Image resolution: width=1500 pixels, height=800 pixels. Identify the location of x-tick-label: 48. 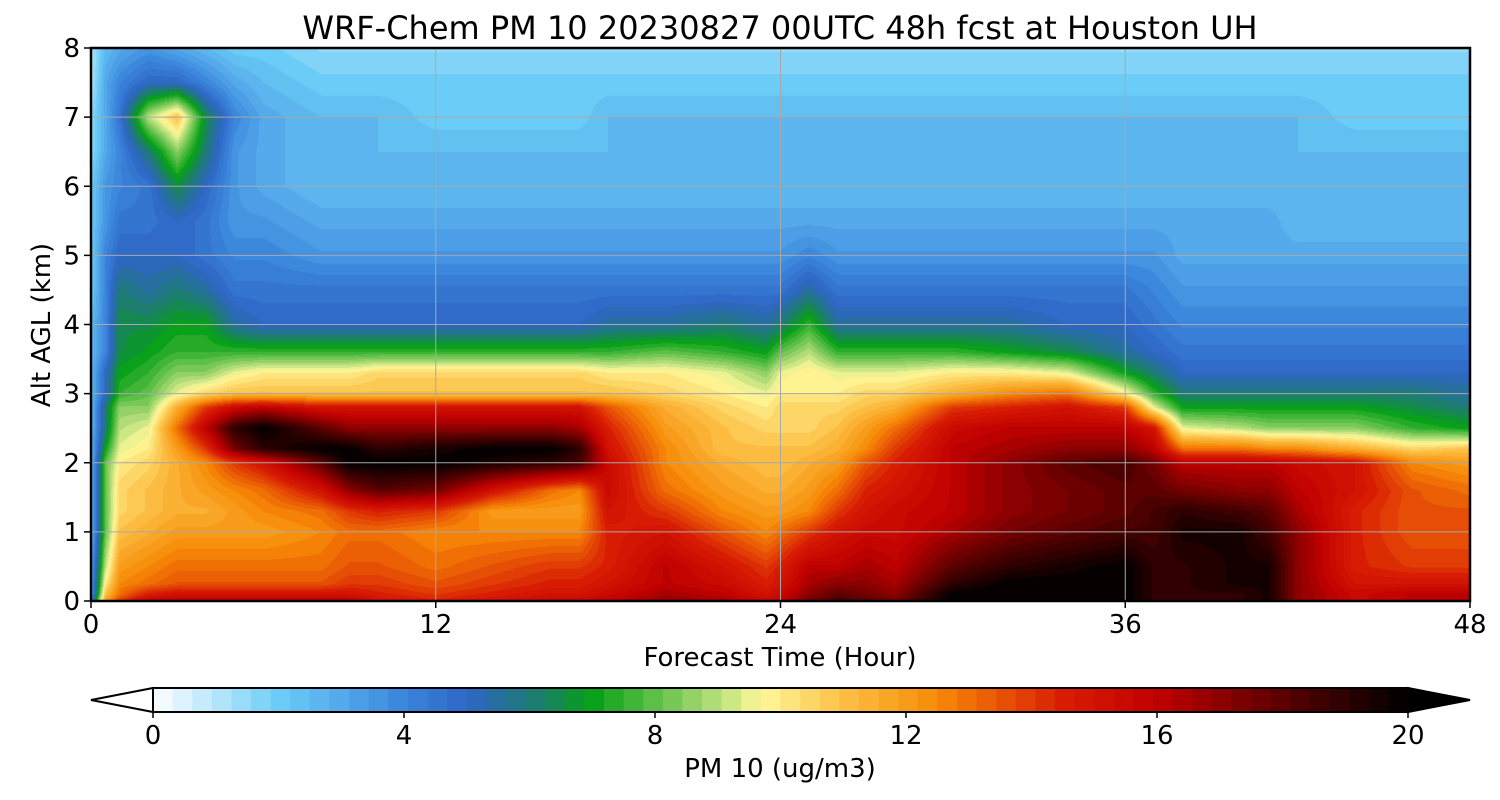
(1469, 625).